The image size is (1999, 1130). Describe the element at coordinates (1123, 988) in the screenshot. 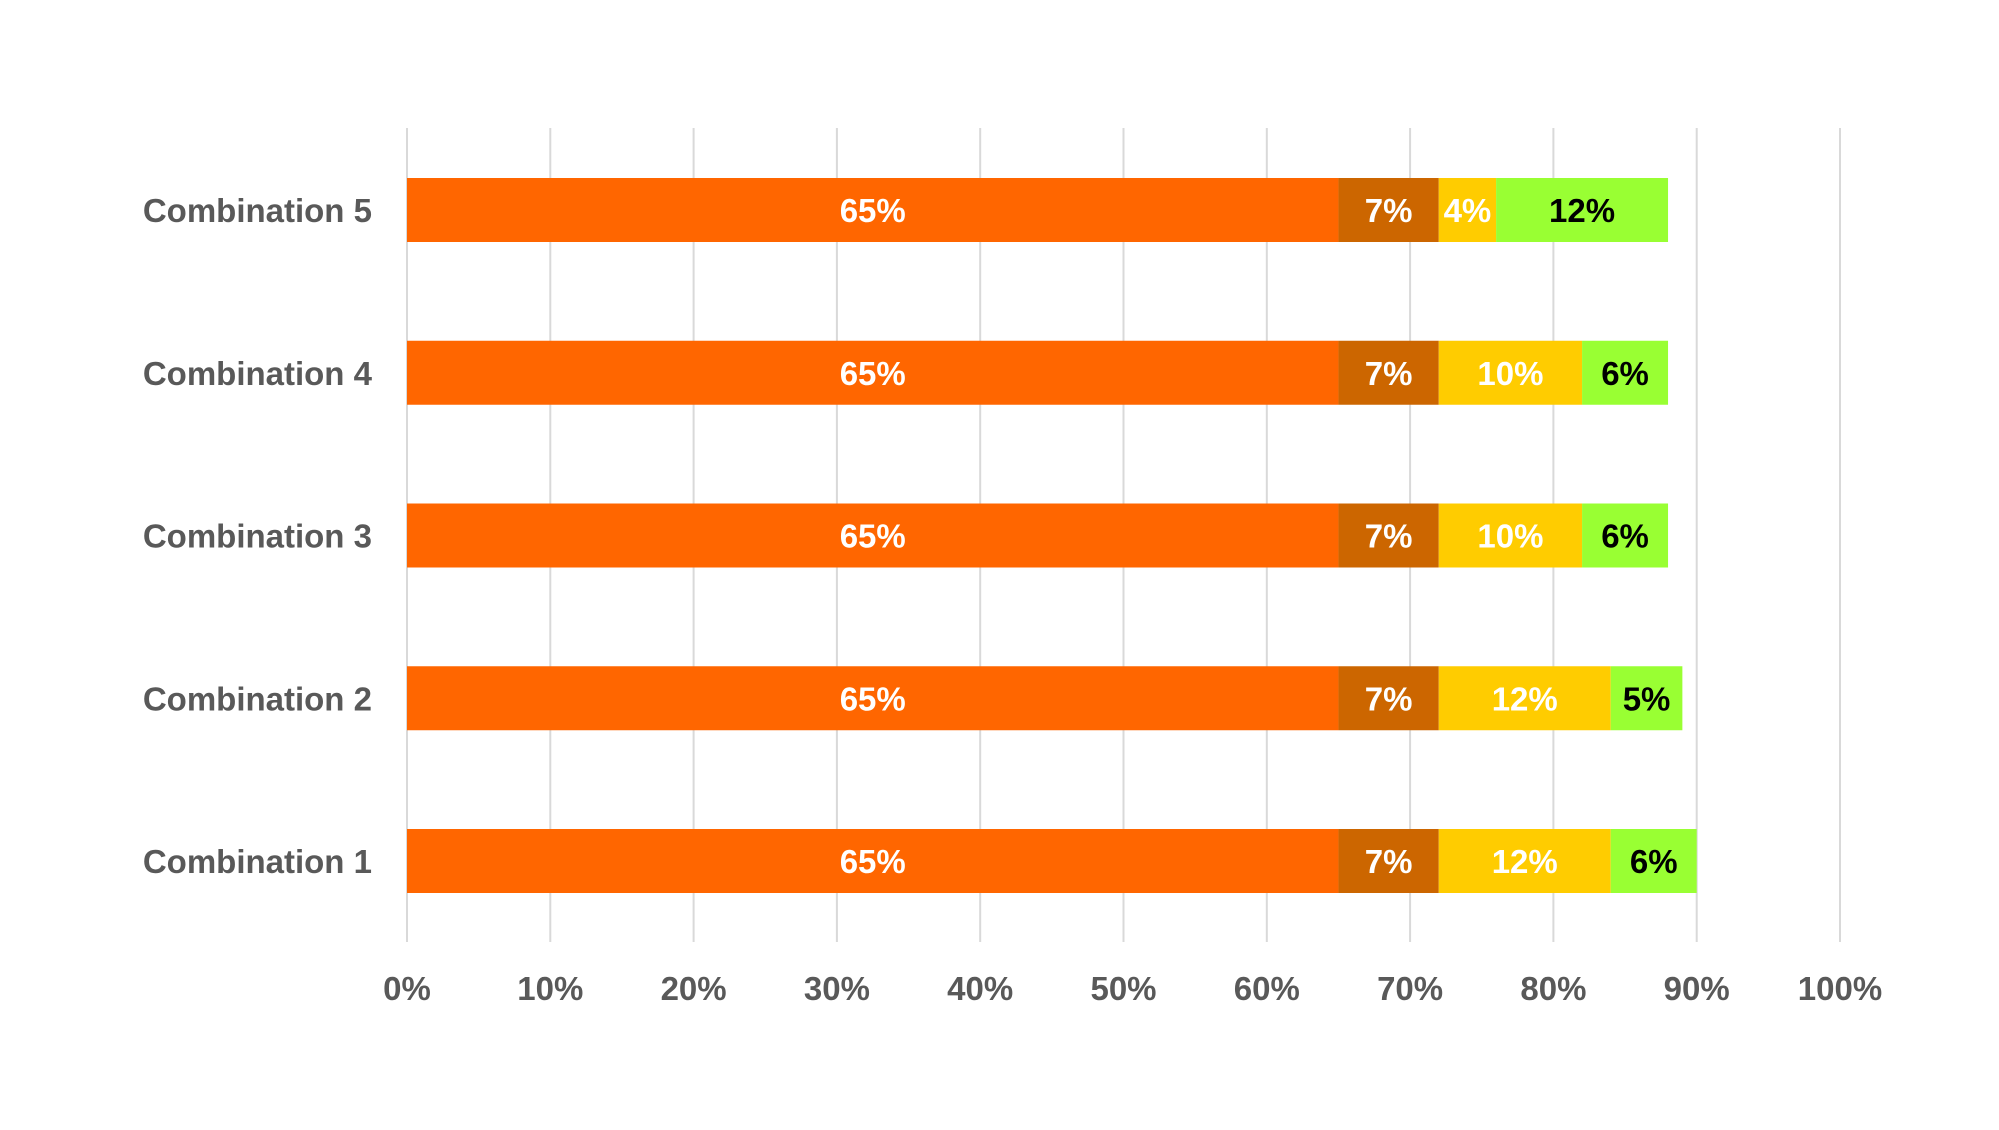

I see `x-tick-label: 50%` at that location.